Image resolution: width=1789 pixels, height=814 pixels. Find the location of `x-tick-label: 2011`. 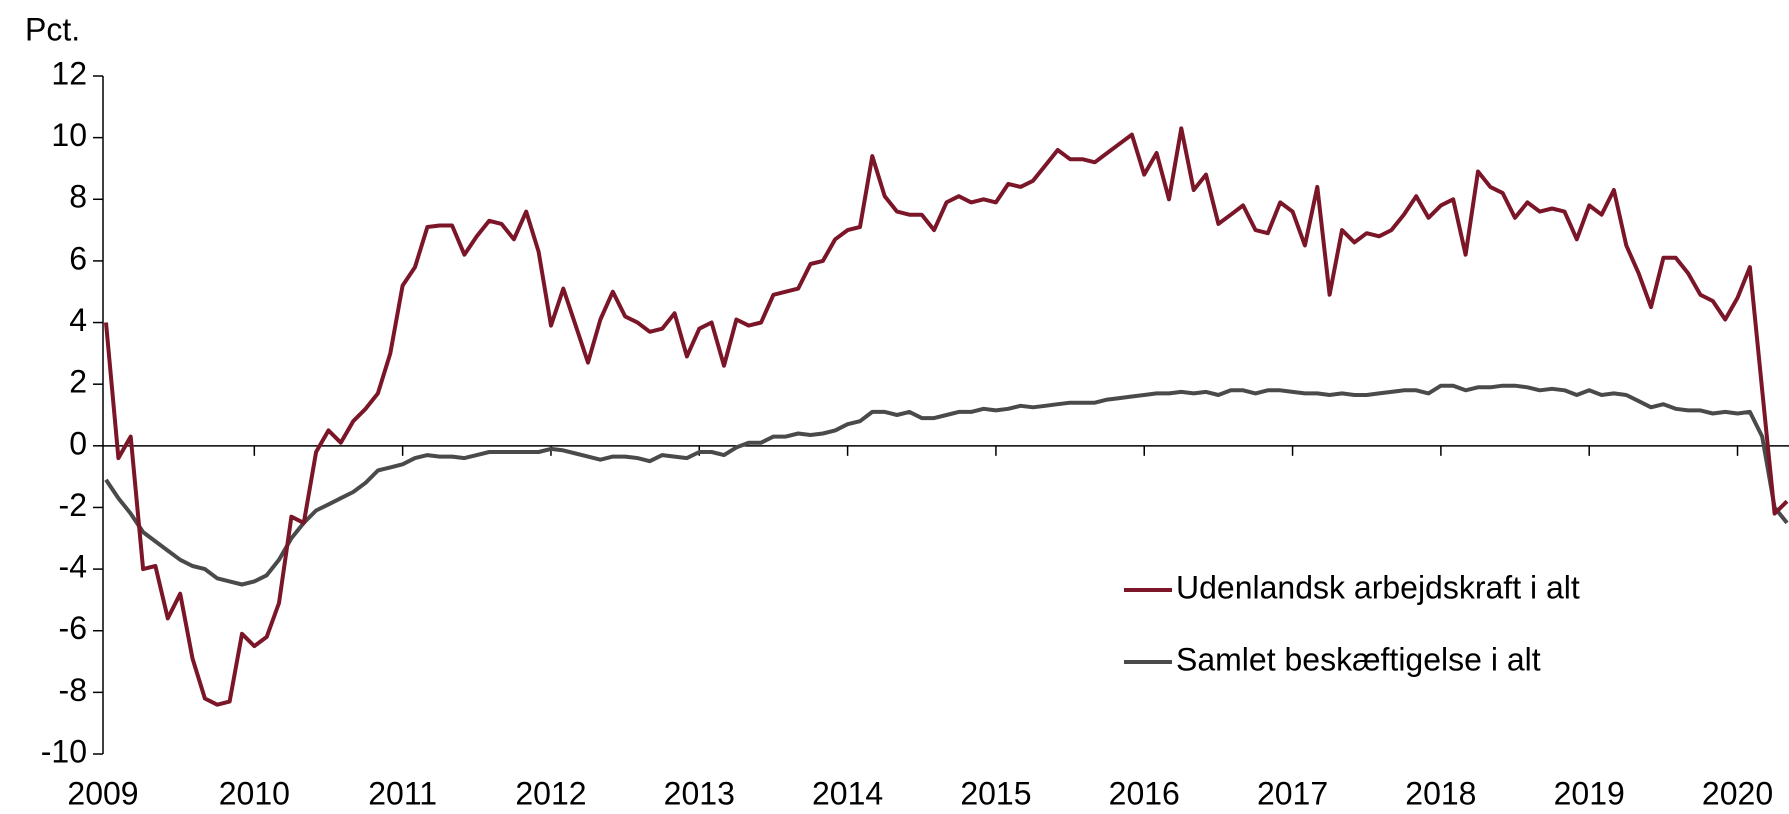

x-tick-label: 2011 is located at coordinates (402, 793).